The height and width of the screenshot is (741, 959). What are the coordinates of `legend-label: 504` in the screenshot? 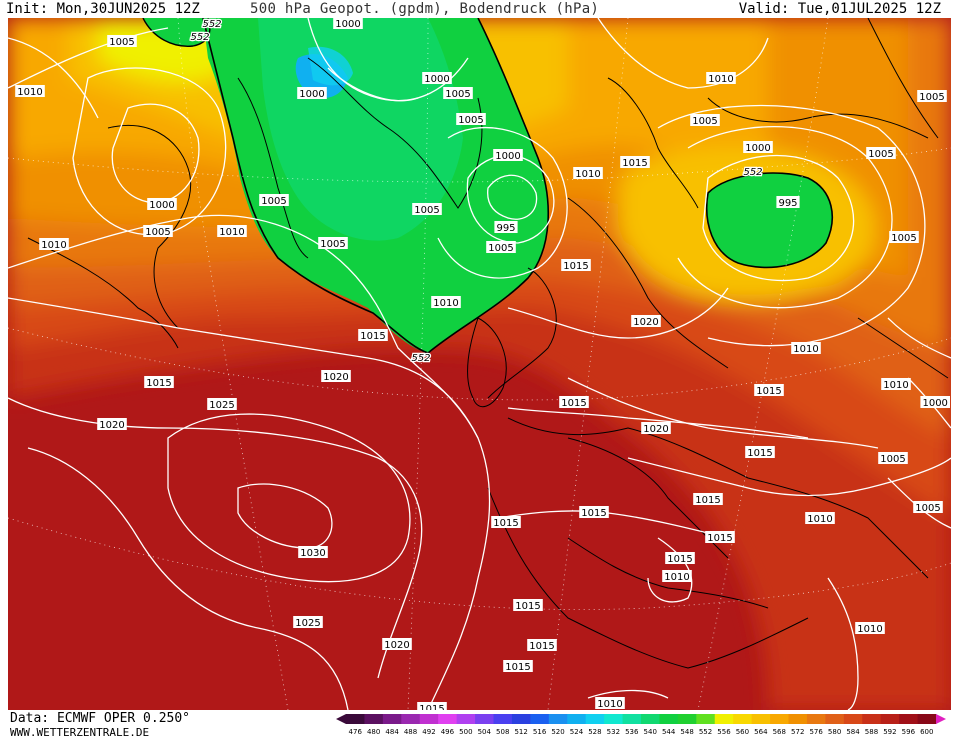 It's located at (484, 732).